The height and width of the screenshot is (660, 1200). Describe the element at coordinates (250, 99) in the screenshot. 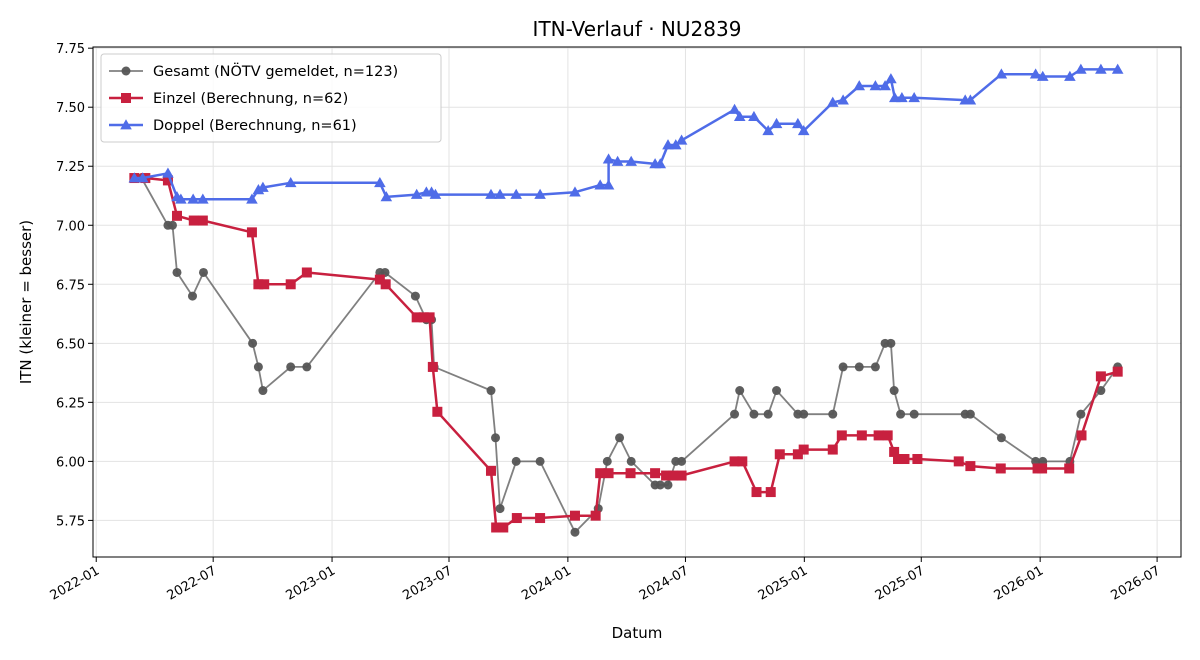

I see `legend-label: Einzel (Berechnung, n=62)` at that location.